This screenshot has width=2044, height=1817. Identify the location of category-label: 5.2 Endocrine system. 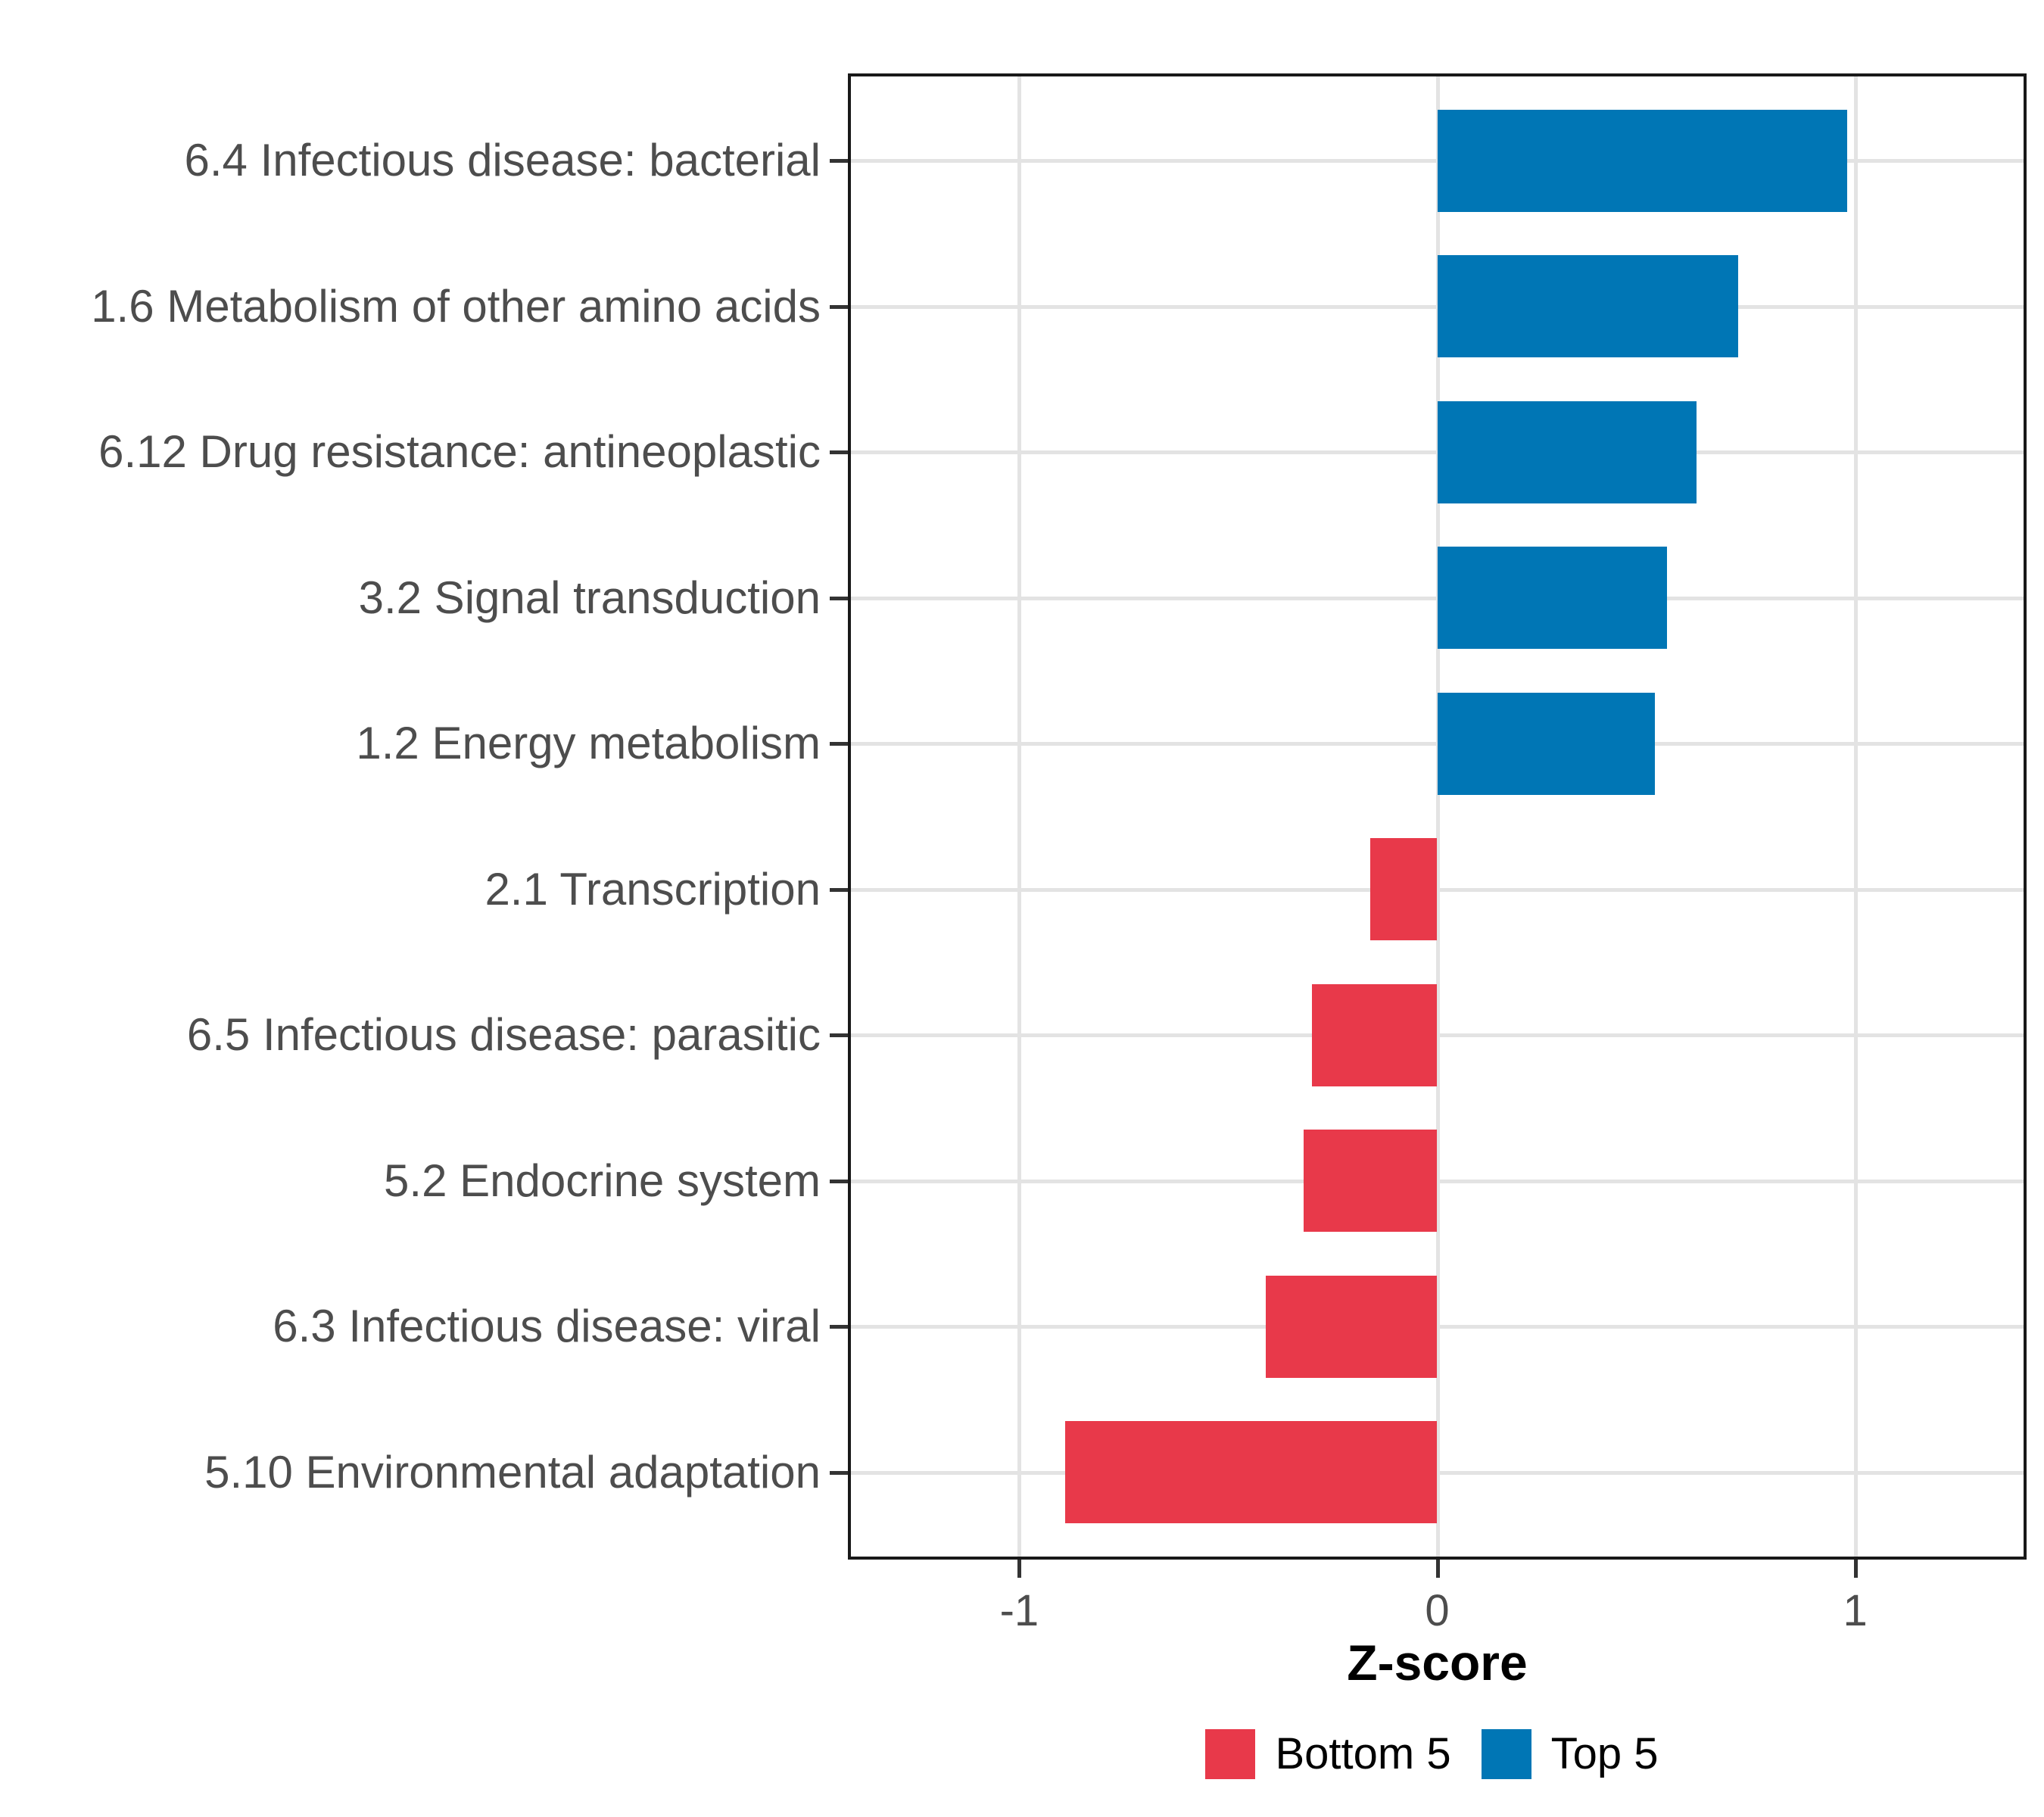
(602, 1180).